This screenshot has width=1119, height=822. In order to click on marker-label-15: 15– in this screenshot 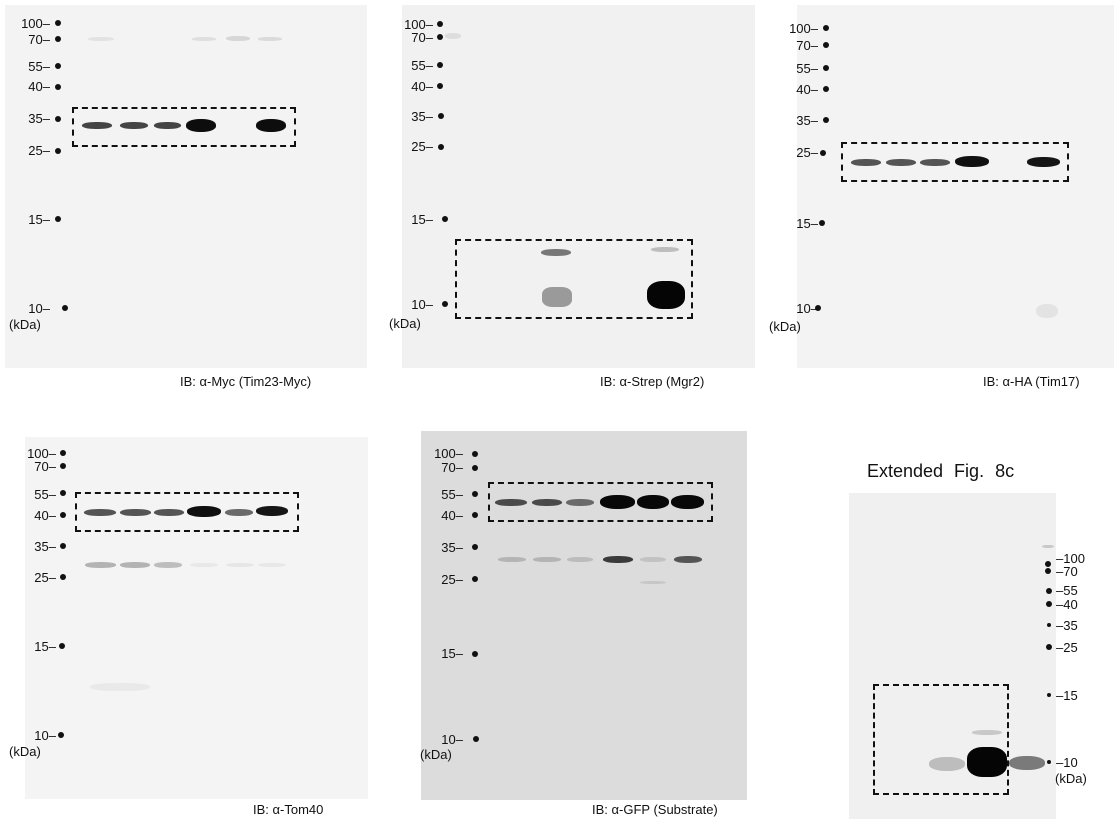, I will do `click(807, 223)`.